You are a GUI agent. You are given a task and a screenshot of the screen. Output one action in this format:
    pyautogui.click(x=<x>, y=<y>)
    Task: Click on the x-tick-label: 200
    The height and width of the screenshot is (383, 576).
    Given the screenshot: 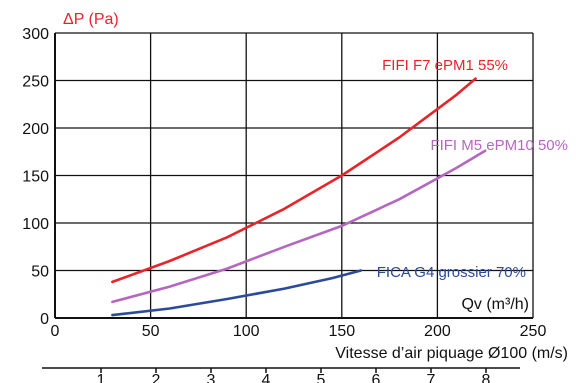 What is the action you would take?
    pyautogui.click(x=437, y=331)
    